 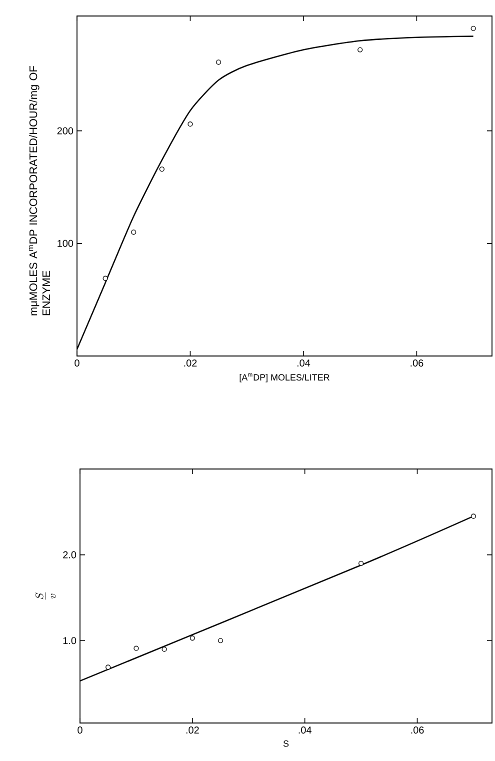 What do you see at coordinates (39, 191) in the screenshot?
I see `text: mμMOLES A$^{m}$DP INCORPORATED/HOUR/mg OF ENZYME` at bounding box center [39, 191].